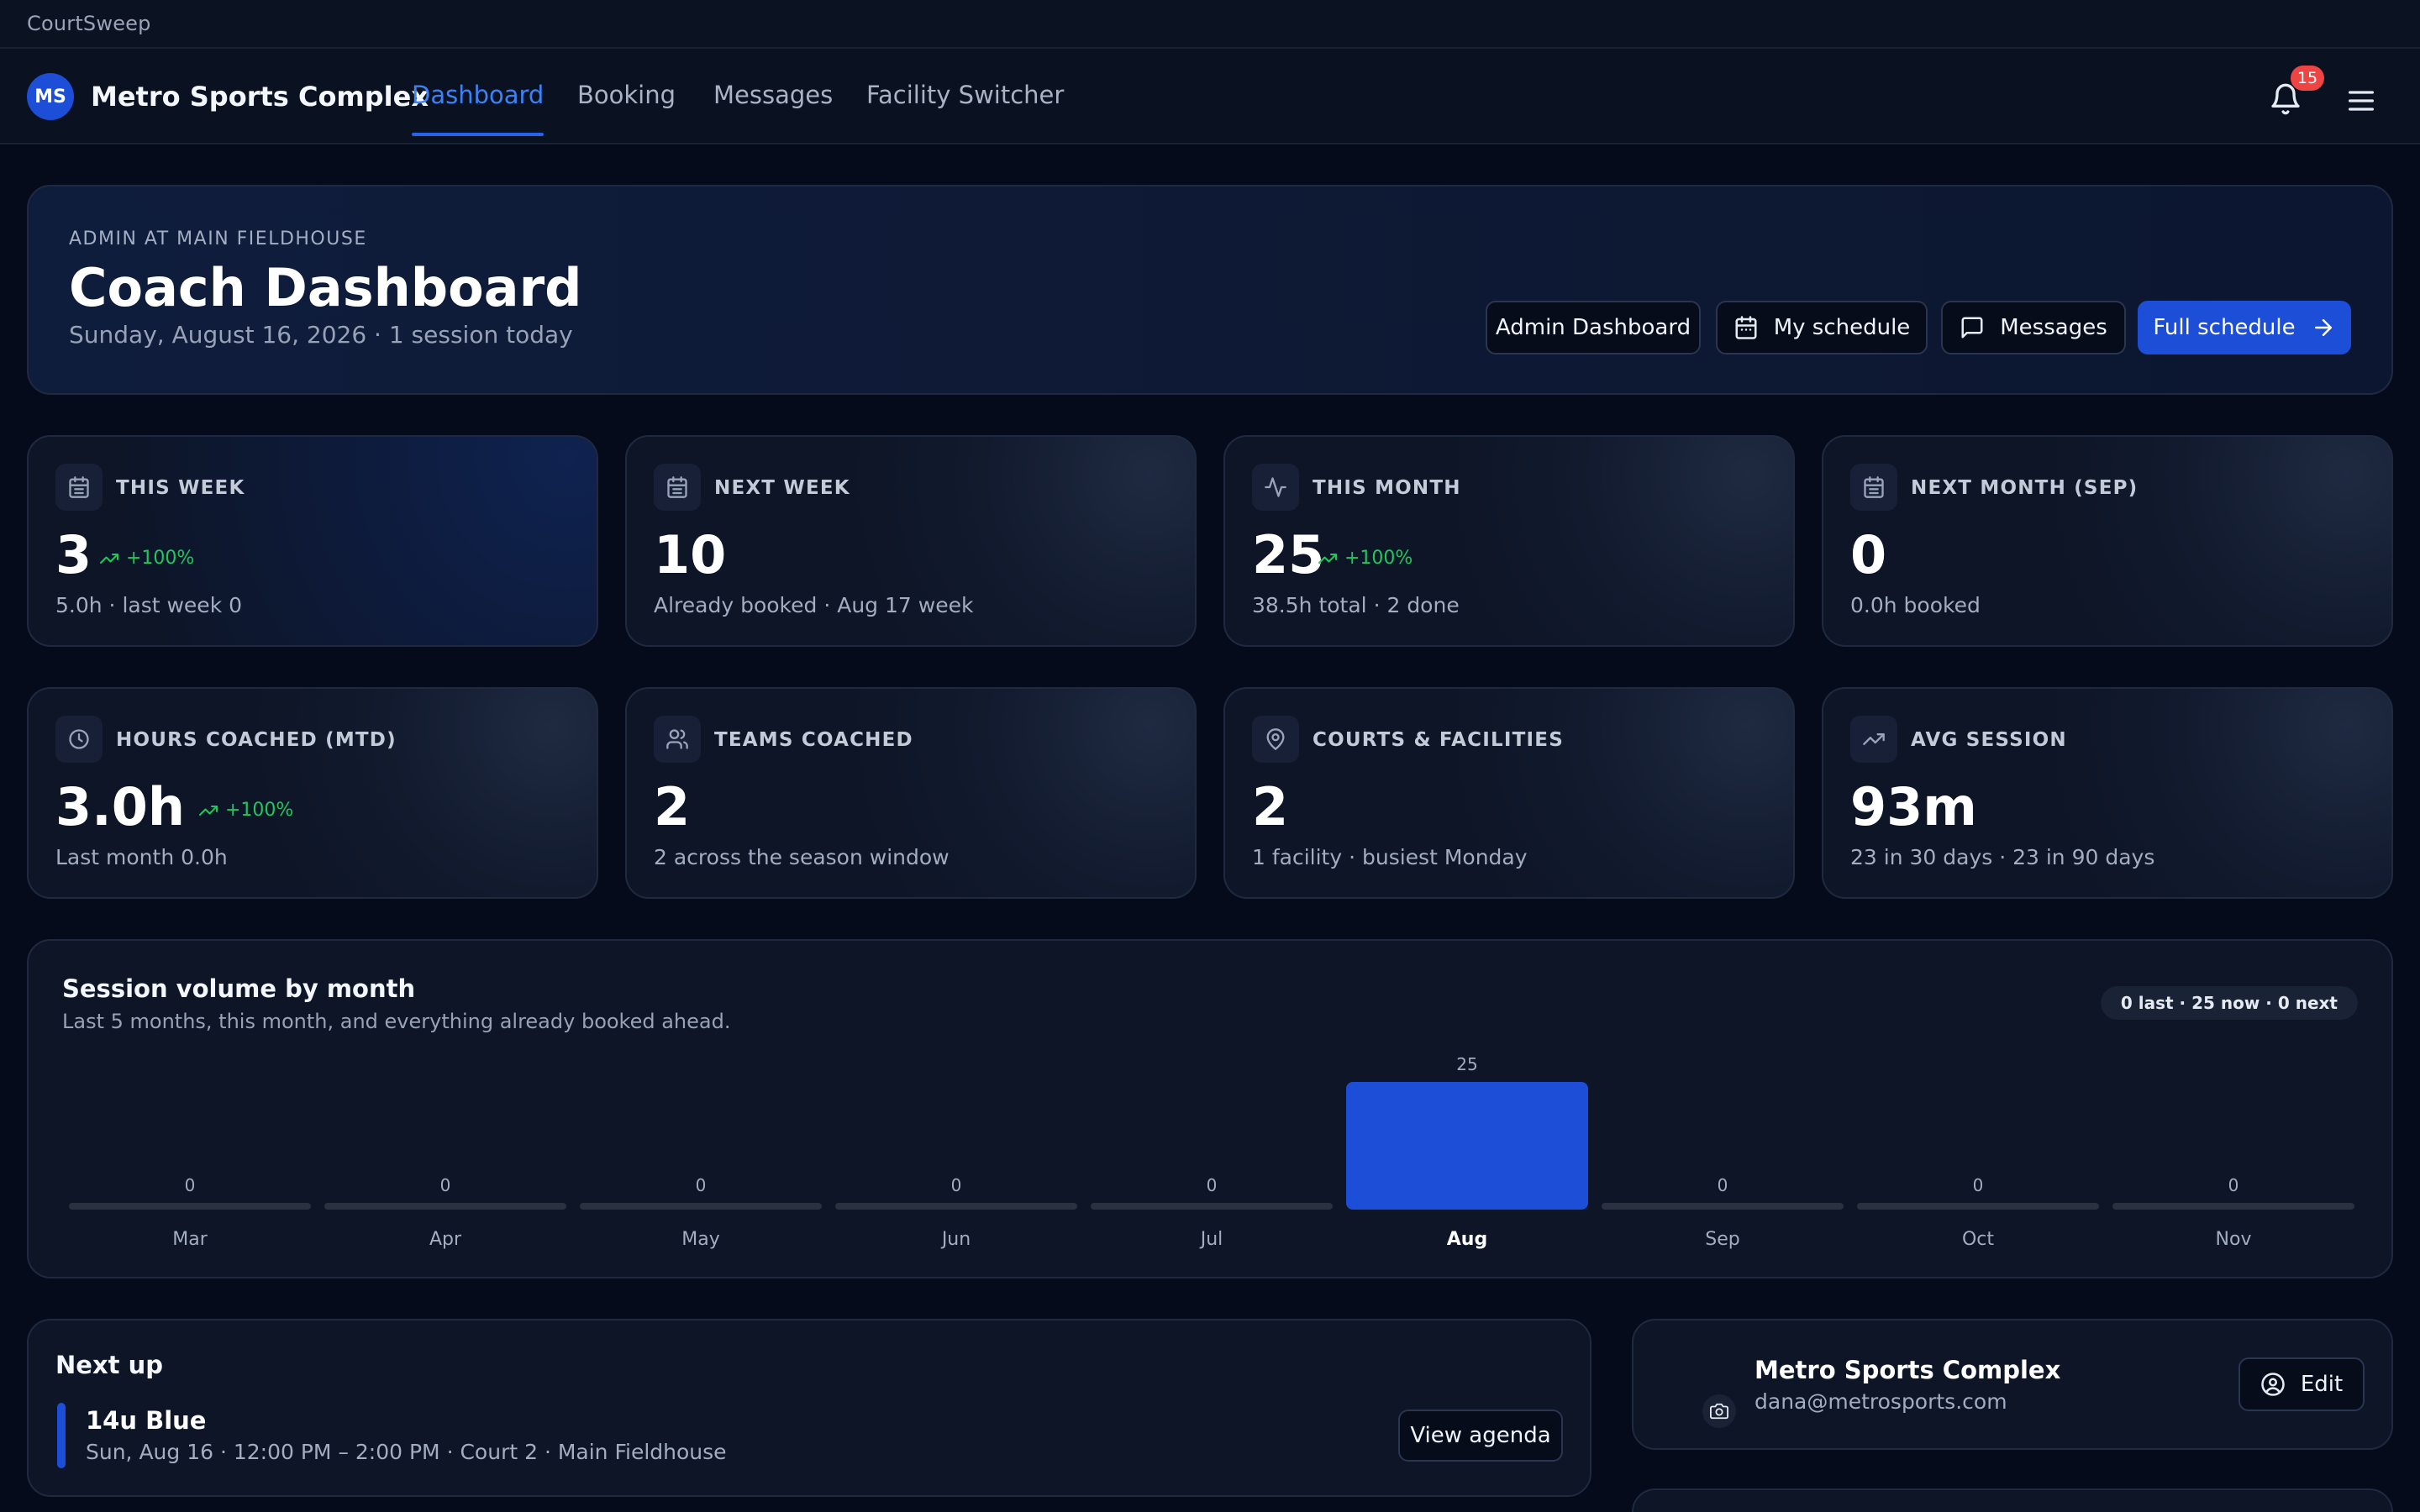  I want to click on bell-icon, so click(2285, 99).